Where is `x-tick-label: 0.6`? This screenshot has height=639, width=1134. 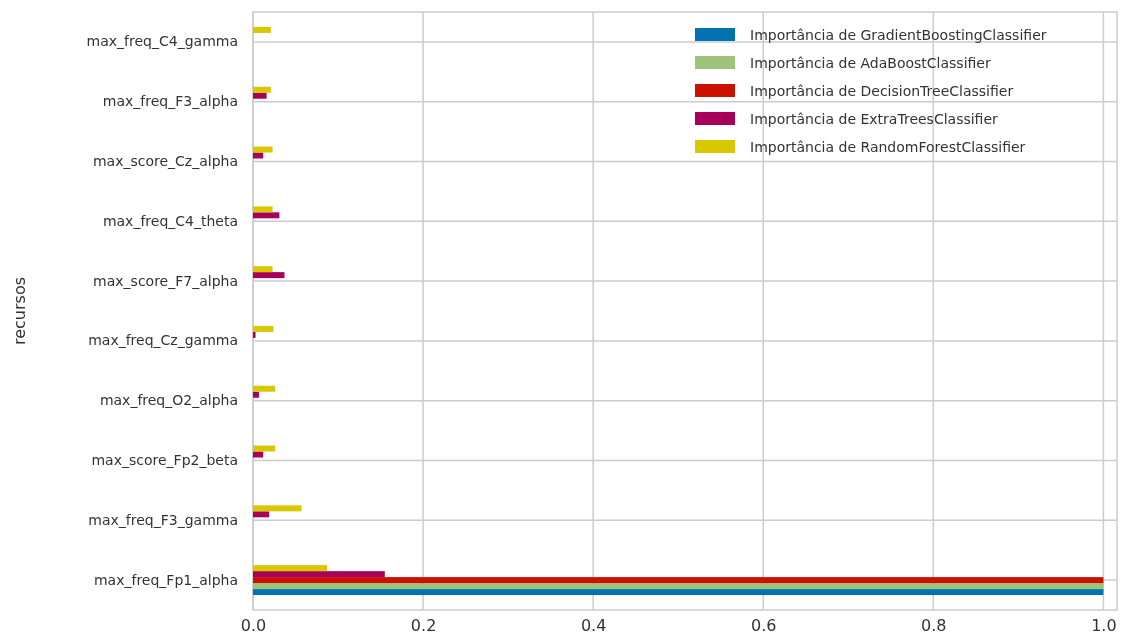
x-tick-label: 0.6 is located at coordinates (764, 626).